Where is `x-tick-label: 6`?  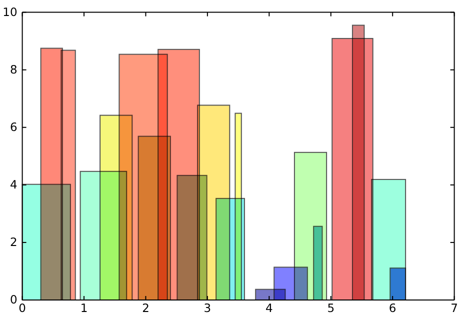
x-tick-label: 6 is located at coordinates (392, 308).